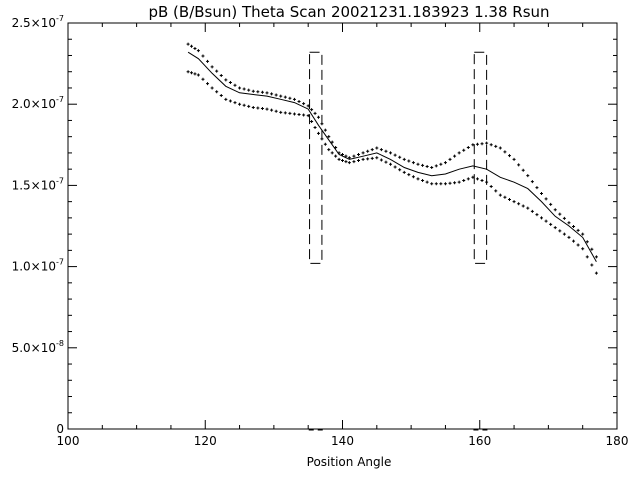  Describe the element at coordinates (68, 441) in the screenshot. I see `x-tick-label: 100` at that location.